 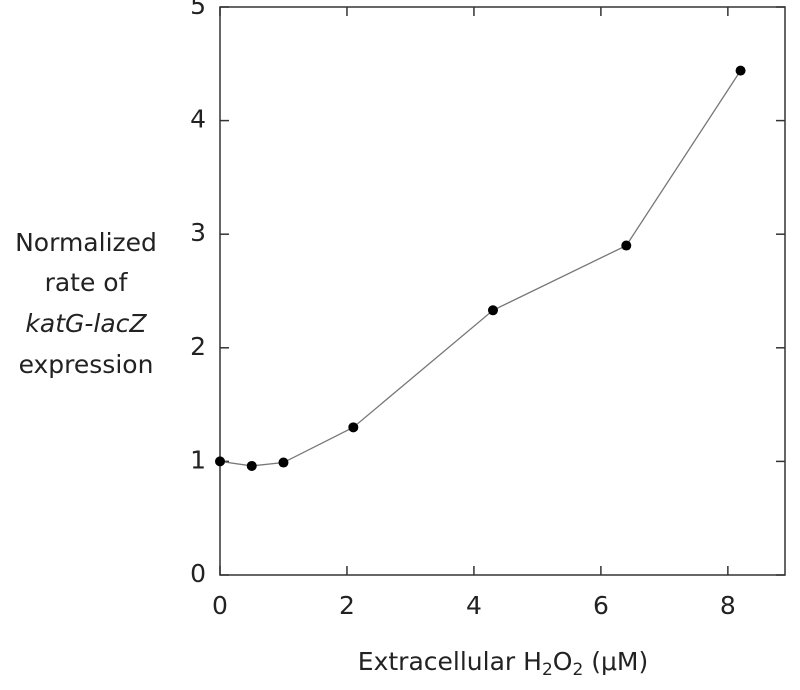 I want to click on y-tick-label: 1, so click(x=198, y=459).